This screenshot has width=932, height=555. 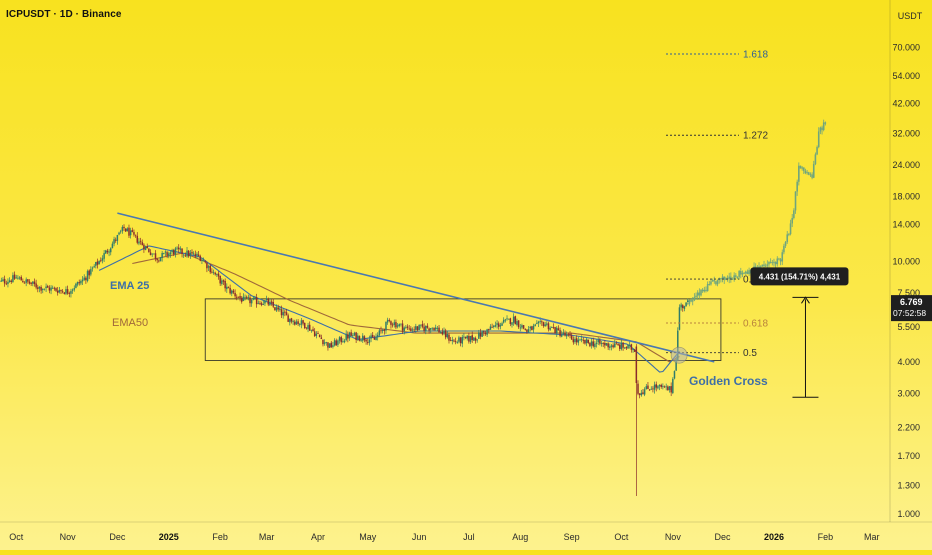 What do you see at coordinates (572, 537) in the screenshot?
I see `x-tick-label: Sep` at bounding box center [572, 537].